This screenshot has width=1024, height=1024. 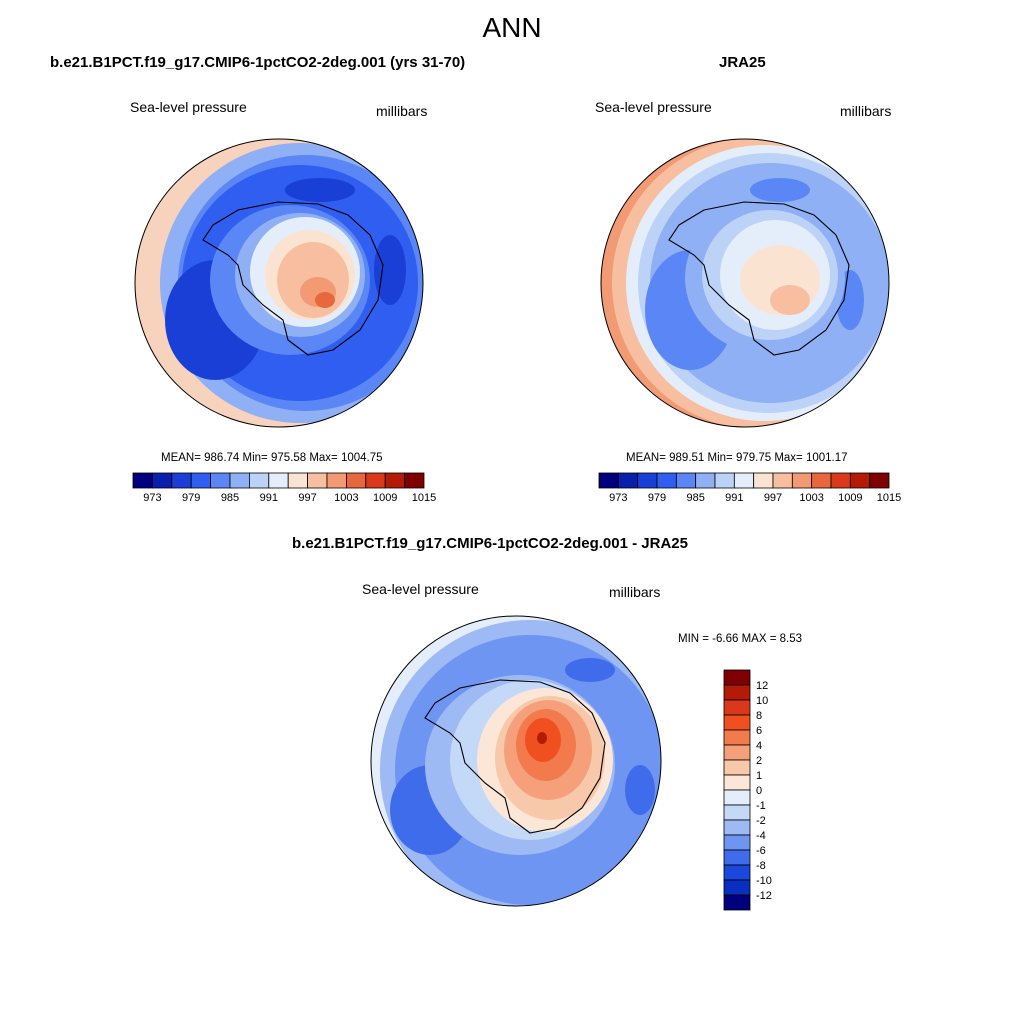 What do you see at coordinates (737, 458) in the screenshot?
I see `panel-2-stats: MEAN= 989.51 Min= 979.75 Max= 1001.17` at bounding box center [737, 458].